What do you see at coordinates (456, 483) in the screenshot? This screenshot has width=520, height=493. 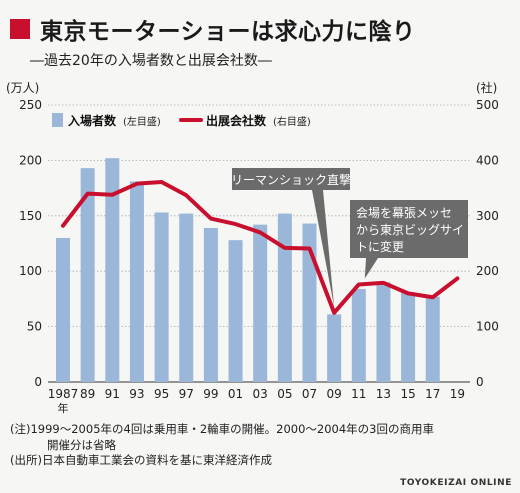 I see `credit: TOYOKEIZAI ONLINE` at bounding box center [456, 483].